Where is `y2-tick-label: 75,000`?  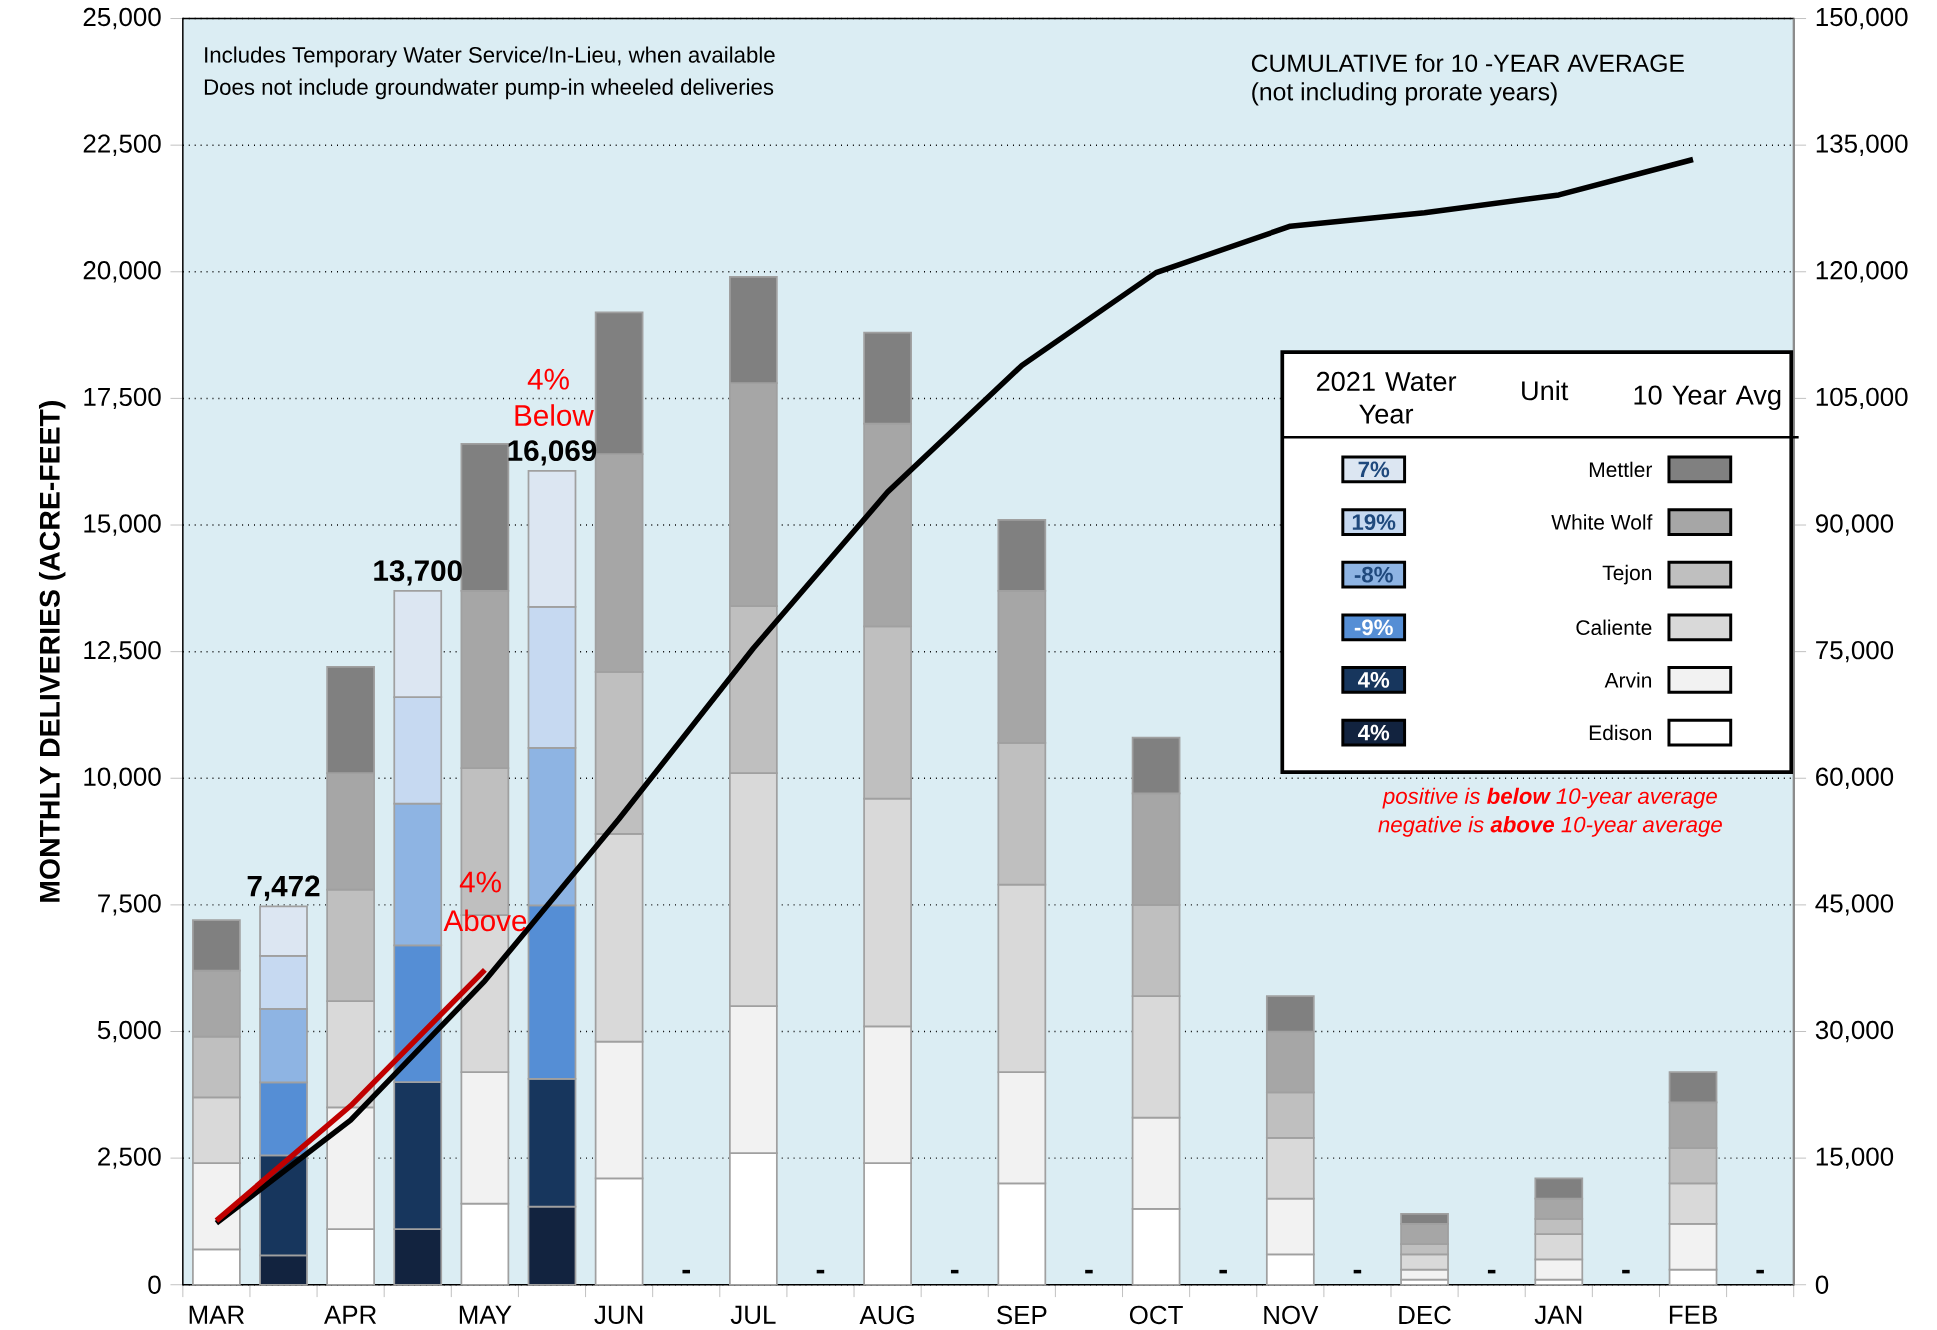 y2-tick-label: 75,000 is located at coordinates (1855, 651).